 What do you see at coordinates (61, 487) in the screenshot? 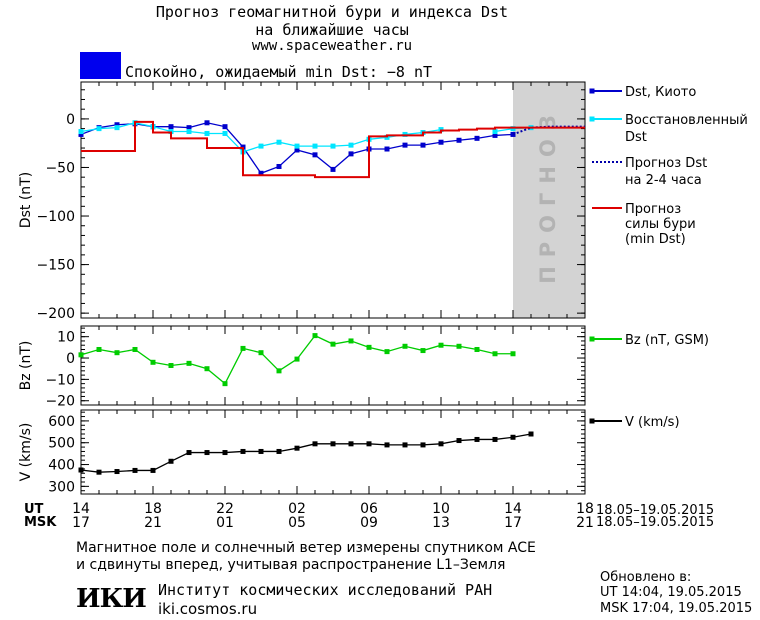
I see `y-tick-label: 300` at bounding box center [61, 487].